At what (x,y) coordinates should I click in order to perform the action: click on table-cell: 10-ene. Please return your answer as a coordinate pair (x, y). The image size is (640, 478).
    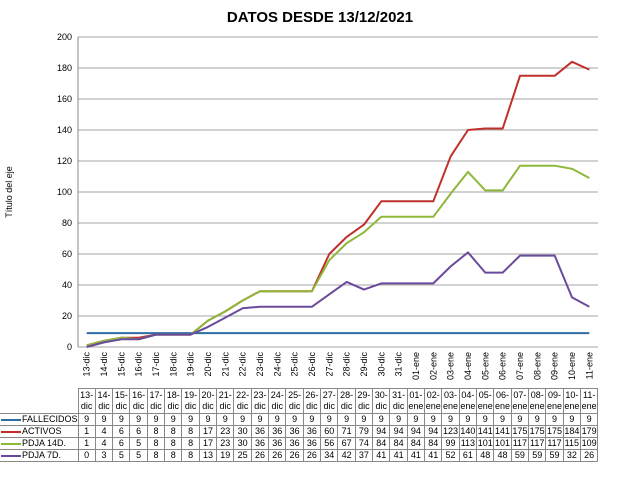
    Looking at the image, I should click on (572, 401).